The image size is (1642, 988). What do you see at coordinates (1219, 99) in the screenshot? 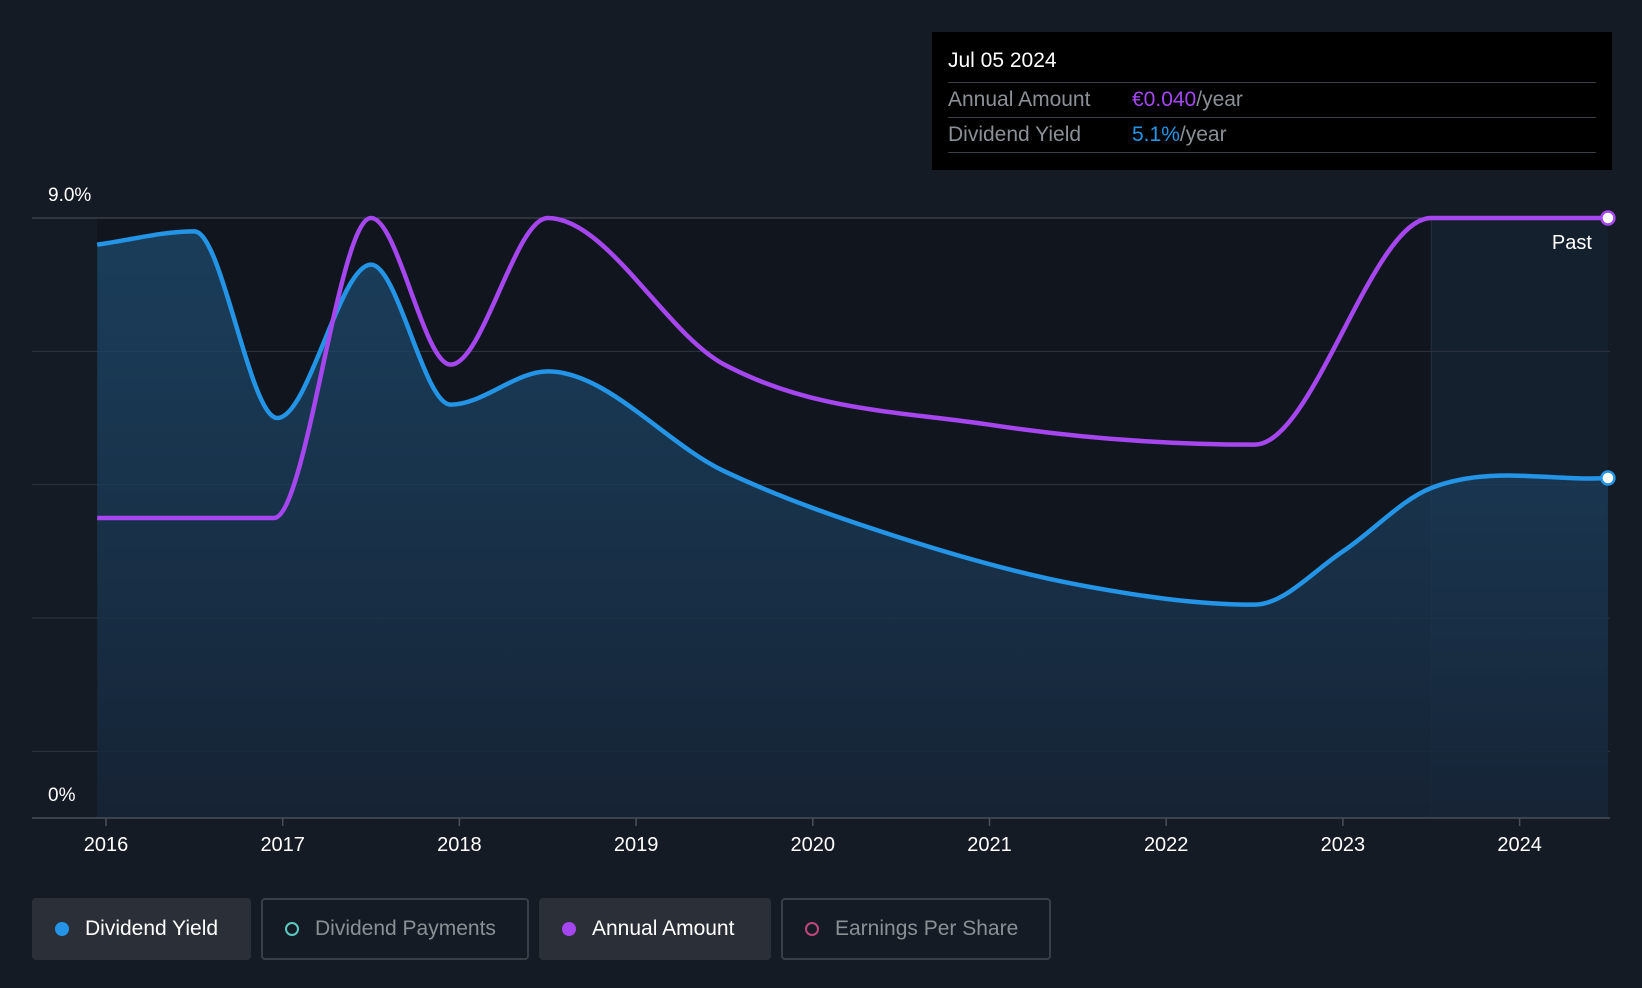
I see `tooltip-annual-unit: /year` at bounding box center [1219, 99].